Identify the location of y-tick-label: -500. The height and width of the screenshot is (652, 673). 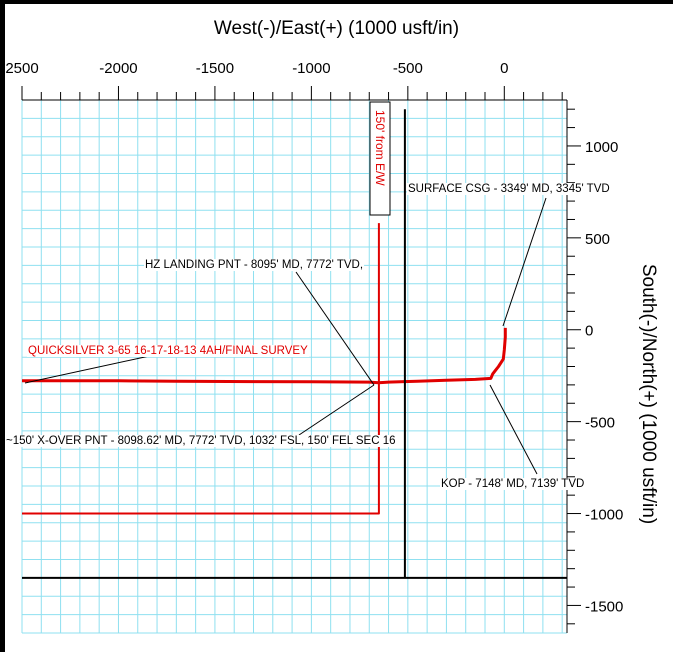
(600, 423).